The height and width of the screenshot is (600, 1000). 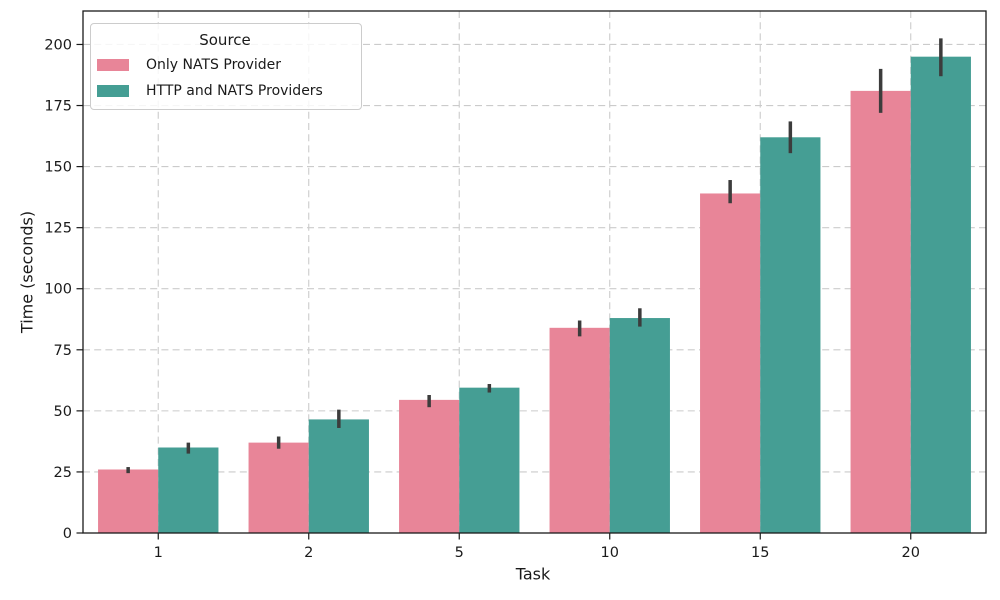 What do you see at coordinates (234, 91) in the screenshot?
I see `legend-label-http-nats: HTTP and NATS Providers` at bounding box center [234, 91].